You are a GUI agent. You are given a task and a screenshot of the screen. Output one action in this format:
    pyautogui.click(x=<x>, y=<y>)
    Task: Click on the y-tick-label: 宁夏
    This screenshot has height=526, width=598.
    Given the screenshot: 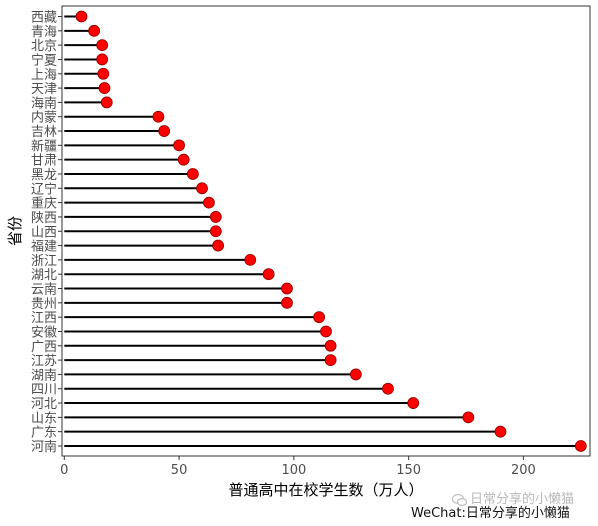 What is the action you would take?
    pyautogui.click(x=44, y=60)
    